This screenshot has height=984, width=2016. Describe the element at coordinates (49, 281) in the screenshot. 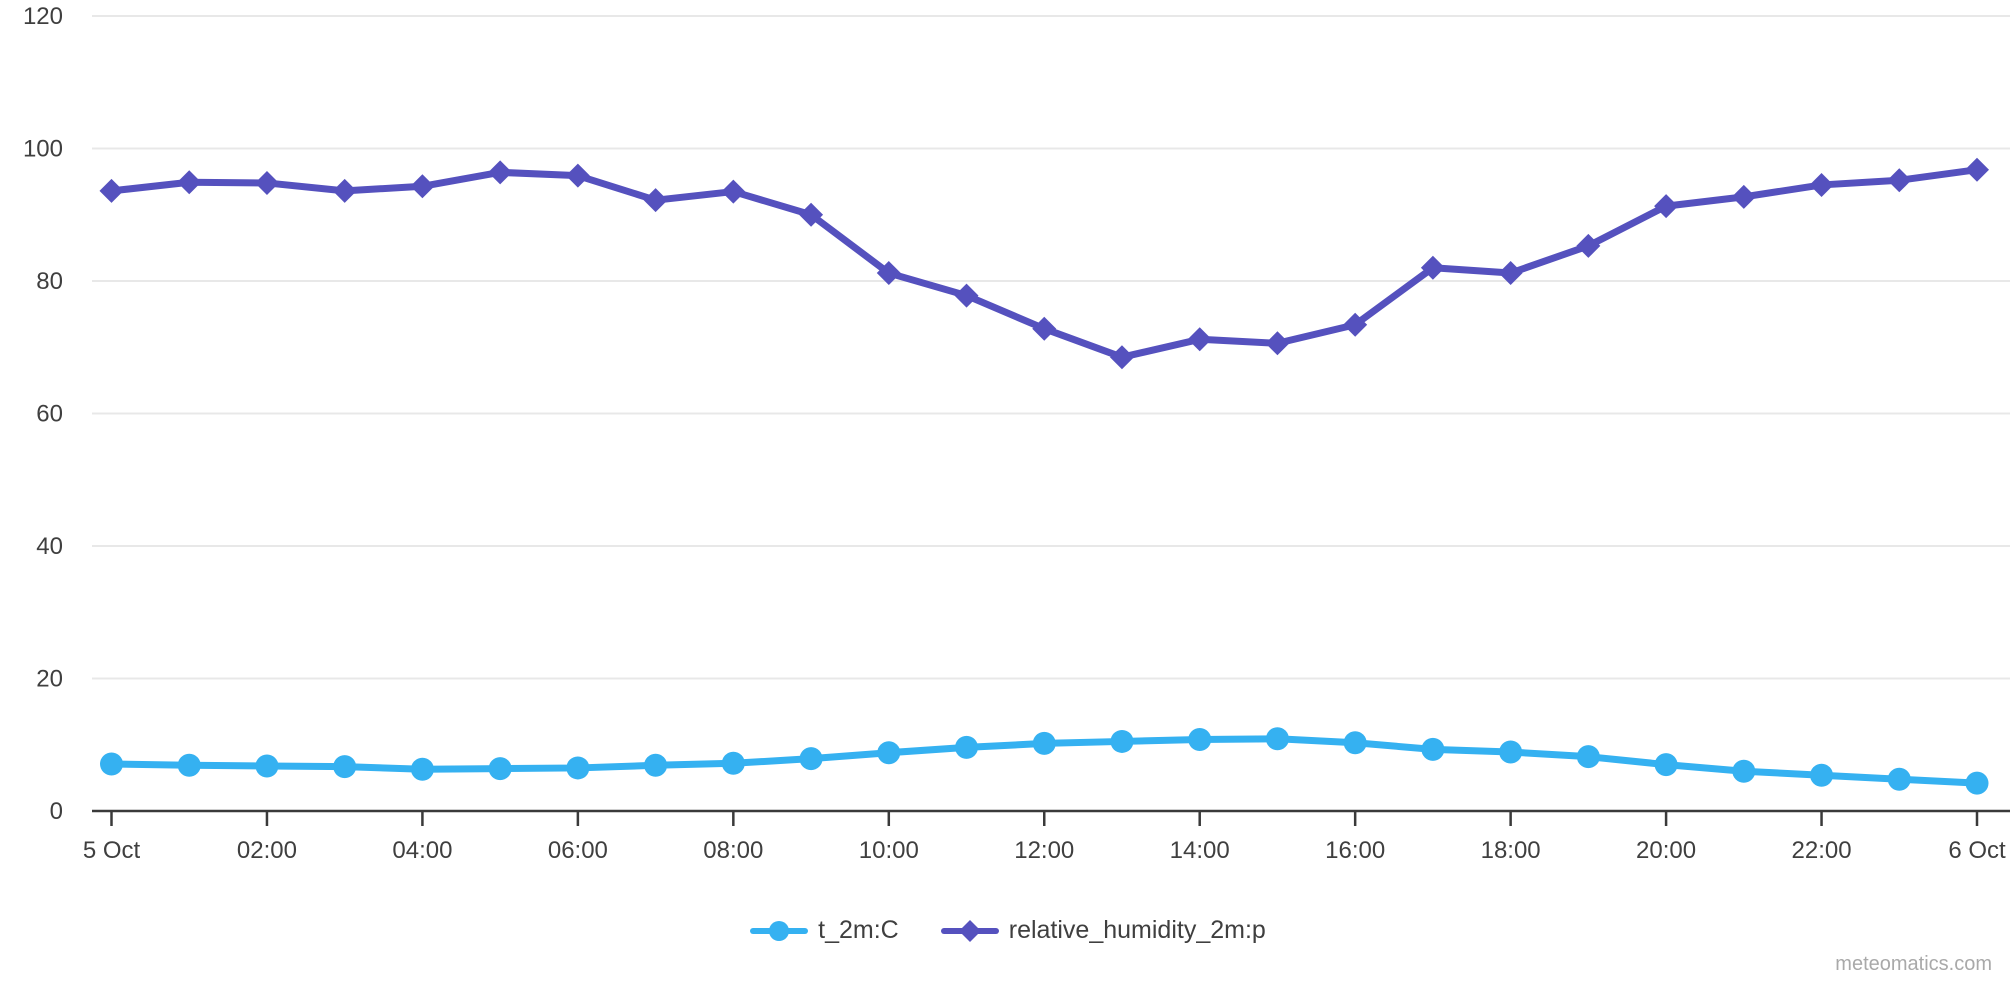

I see `y-tick-label: 80` at that location.